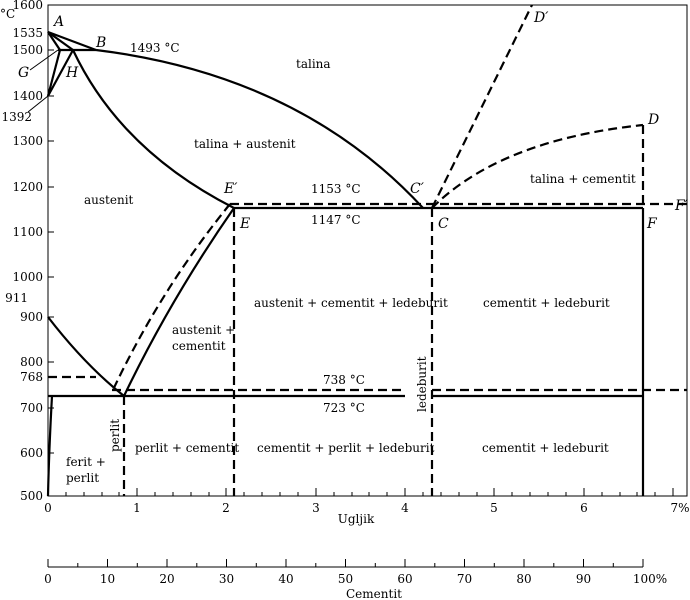 This screenshot has width=690, height=600. Describe the element at coordinates (494, 508) in the screenshot. I see `x-tick-label: 5` at that location.